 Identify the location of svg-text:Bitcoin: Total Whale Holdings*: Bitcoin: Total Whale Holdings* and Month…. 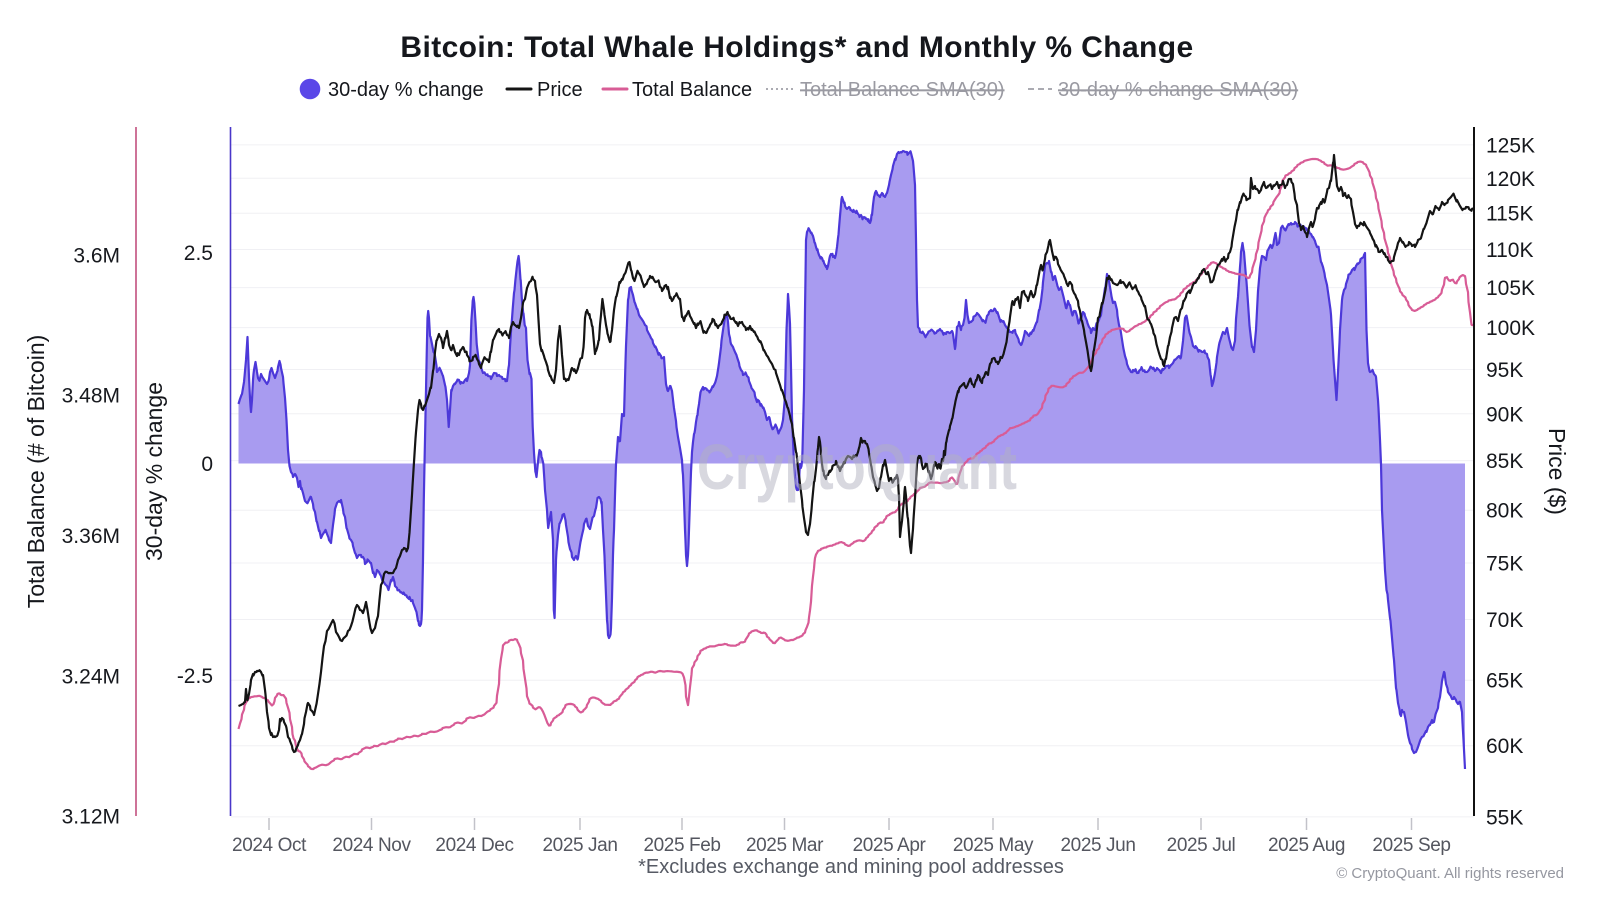
(796, 47).